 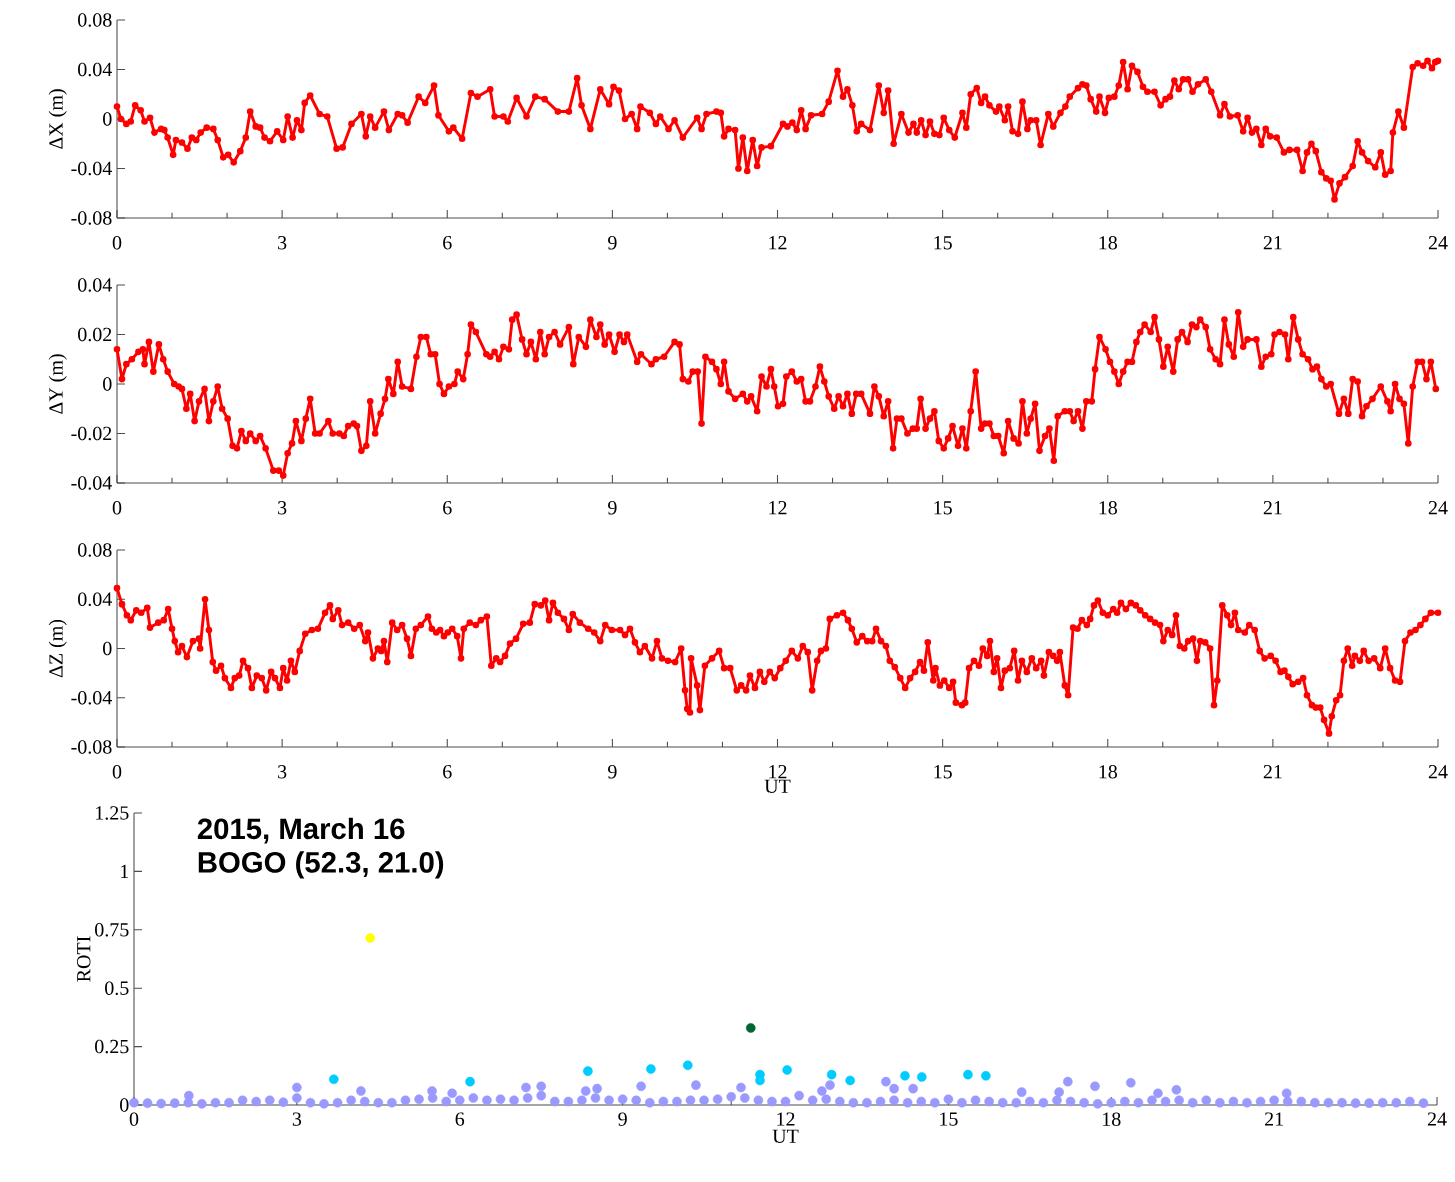 I want to click on y-tick-label: -0.02, so click(x=91, y=433).